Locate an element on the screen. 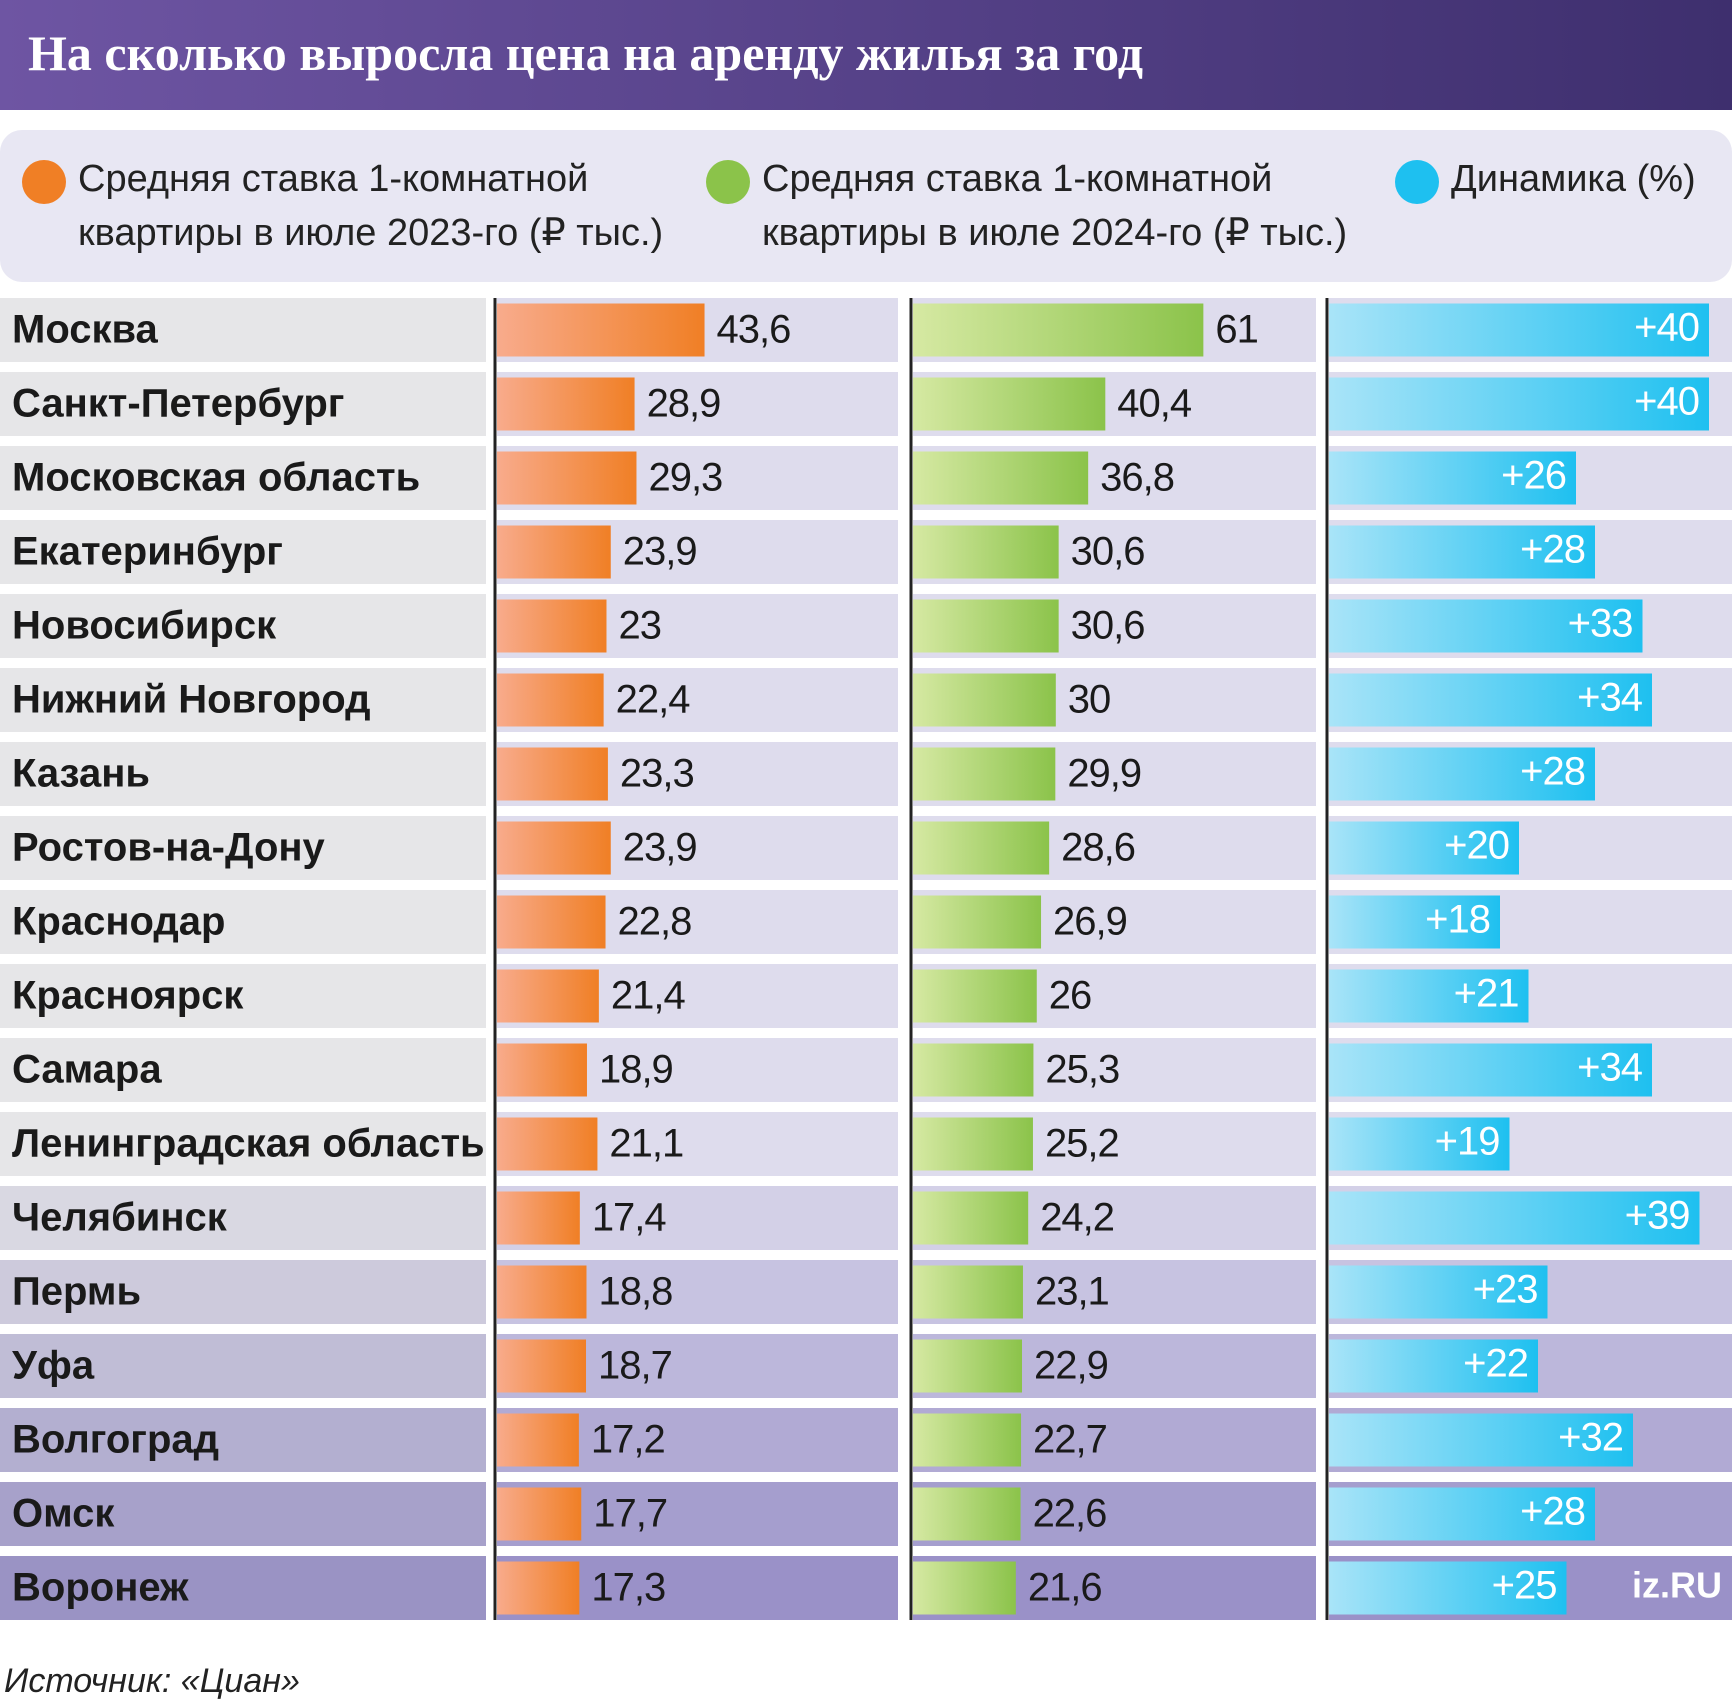 This screenshot has width=1732, height=1707. category-label: Краснодар is located at coordinates (118, 922).